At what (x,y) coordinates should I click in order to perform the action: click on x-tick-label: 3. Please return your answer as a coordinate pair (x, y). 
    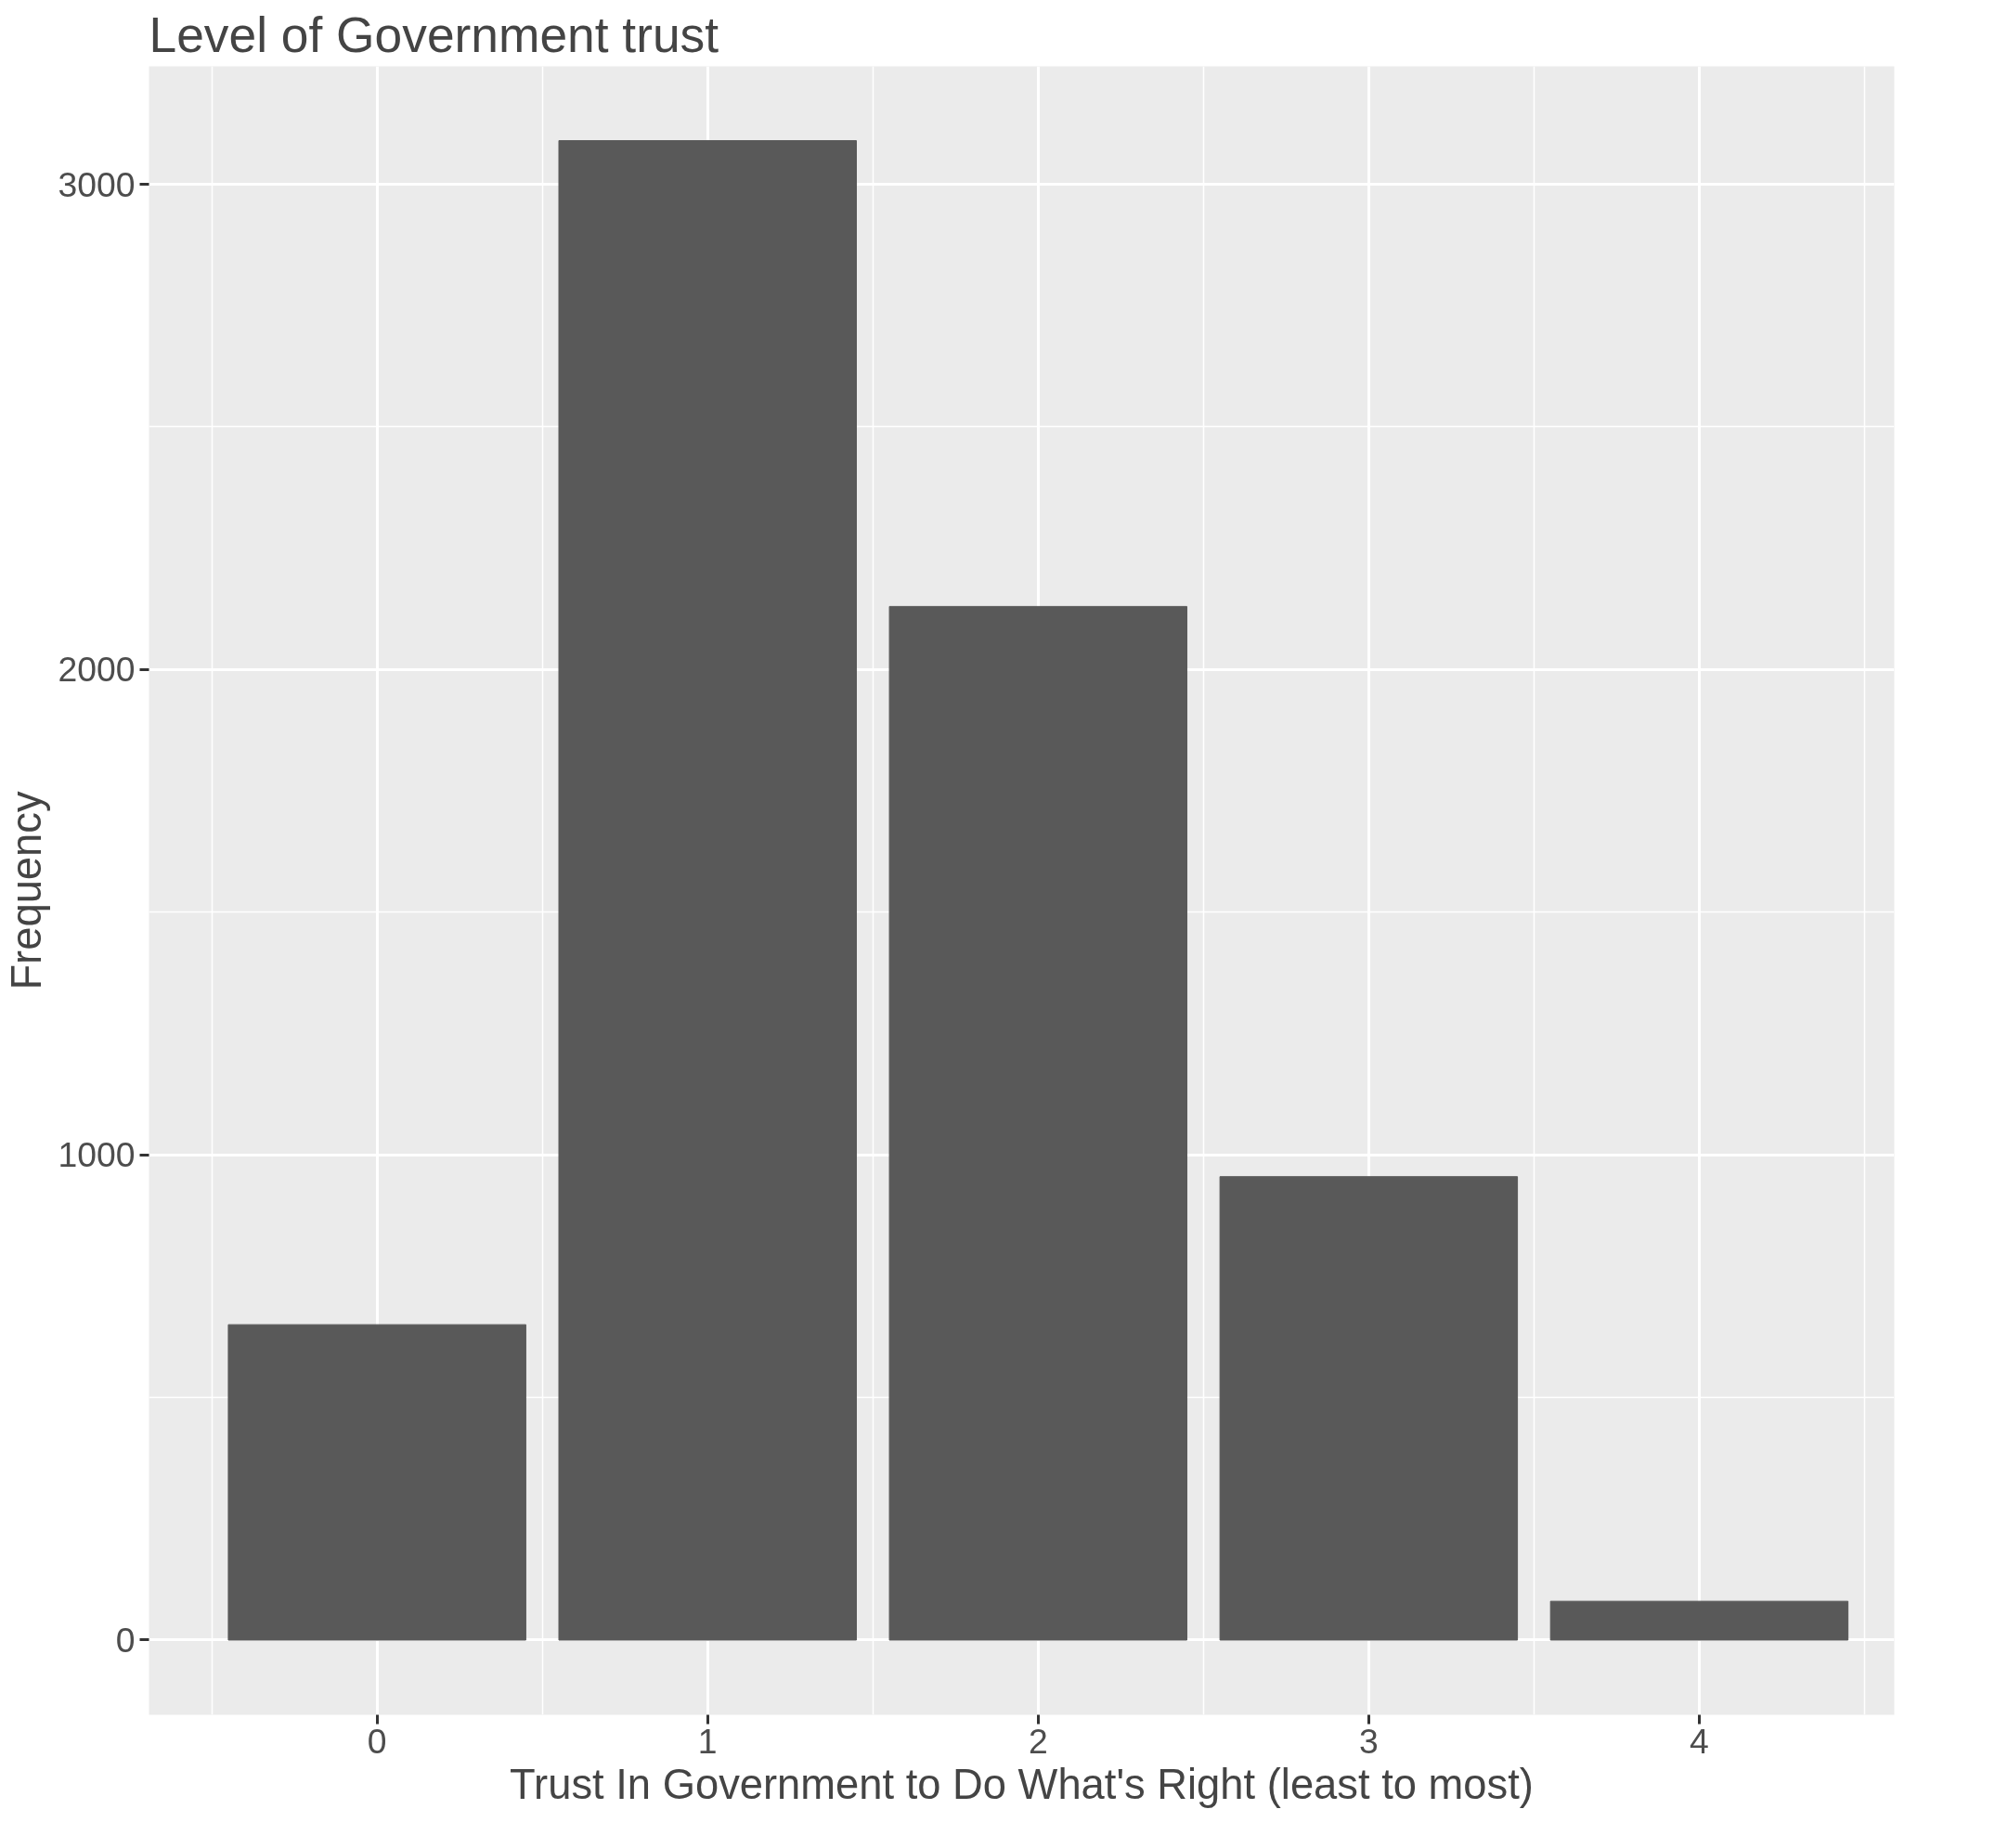
    Looking at the image, I should click on (1368, 1741).